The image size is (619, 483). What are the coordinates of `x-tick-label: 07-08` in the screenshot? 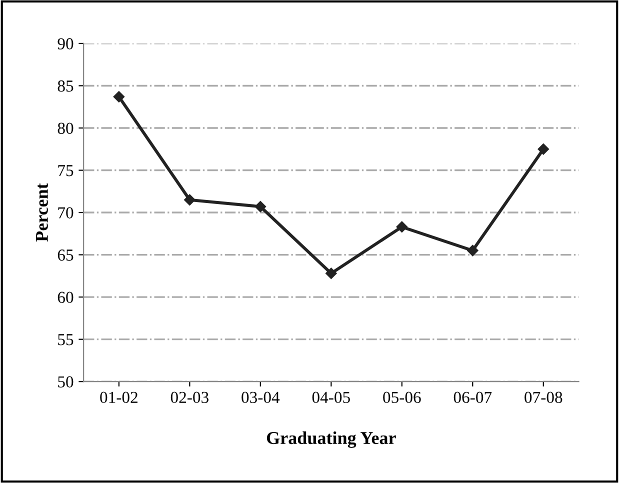 It's located at (543, 398).